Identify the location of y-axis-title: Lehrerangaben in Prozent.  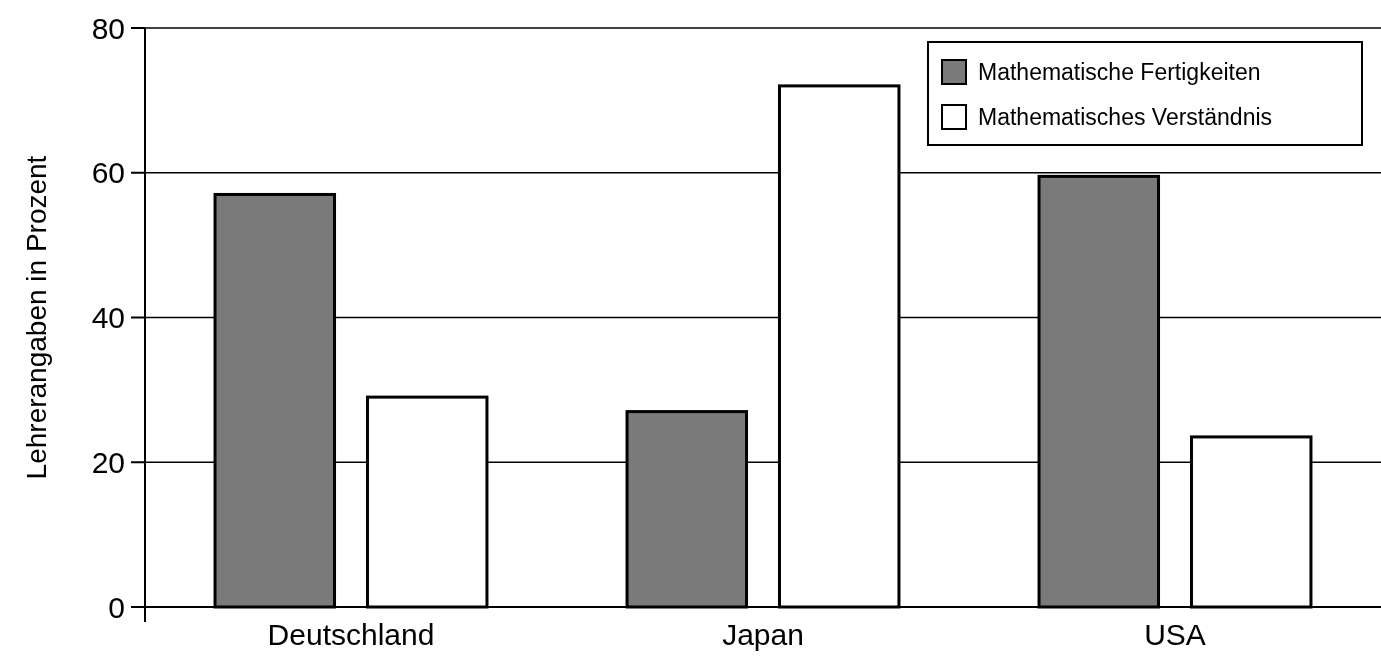
(36, 317).